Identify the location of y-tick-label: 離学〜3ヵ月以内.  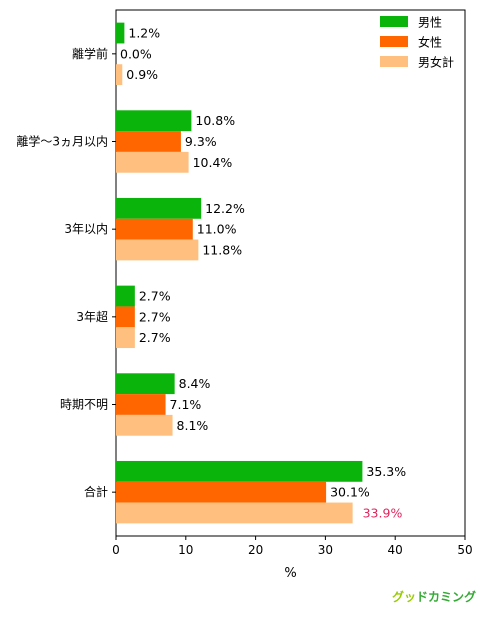
(62, 141).